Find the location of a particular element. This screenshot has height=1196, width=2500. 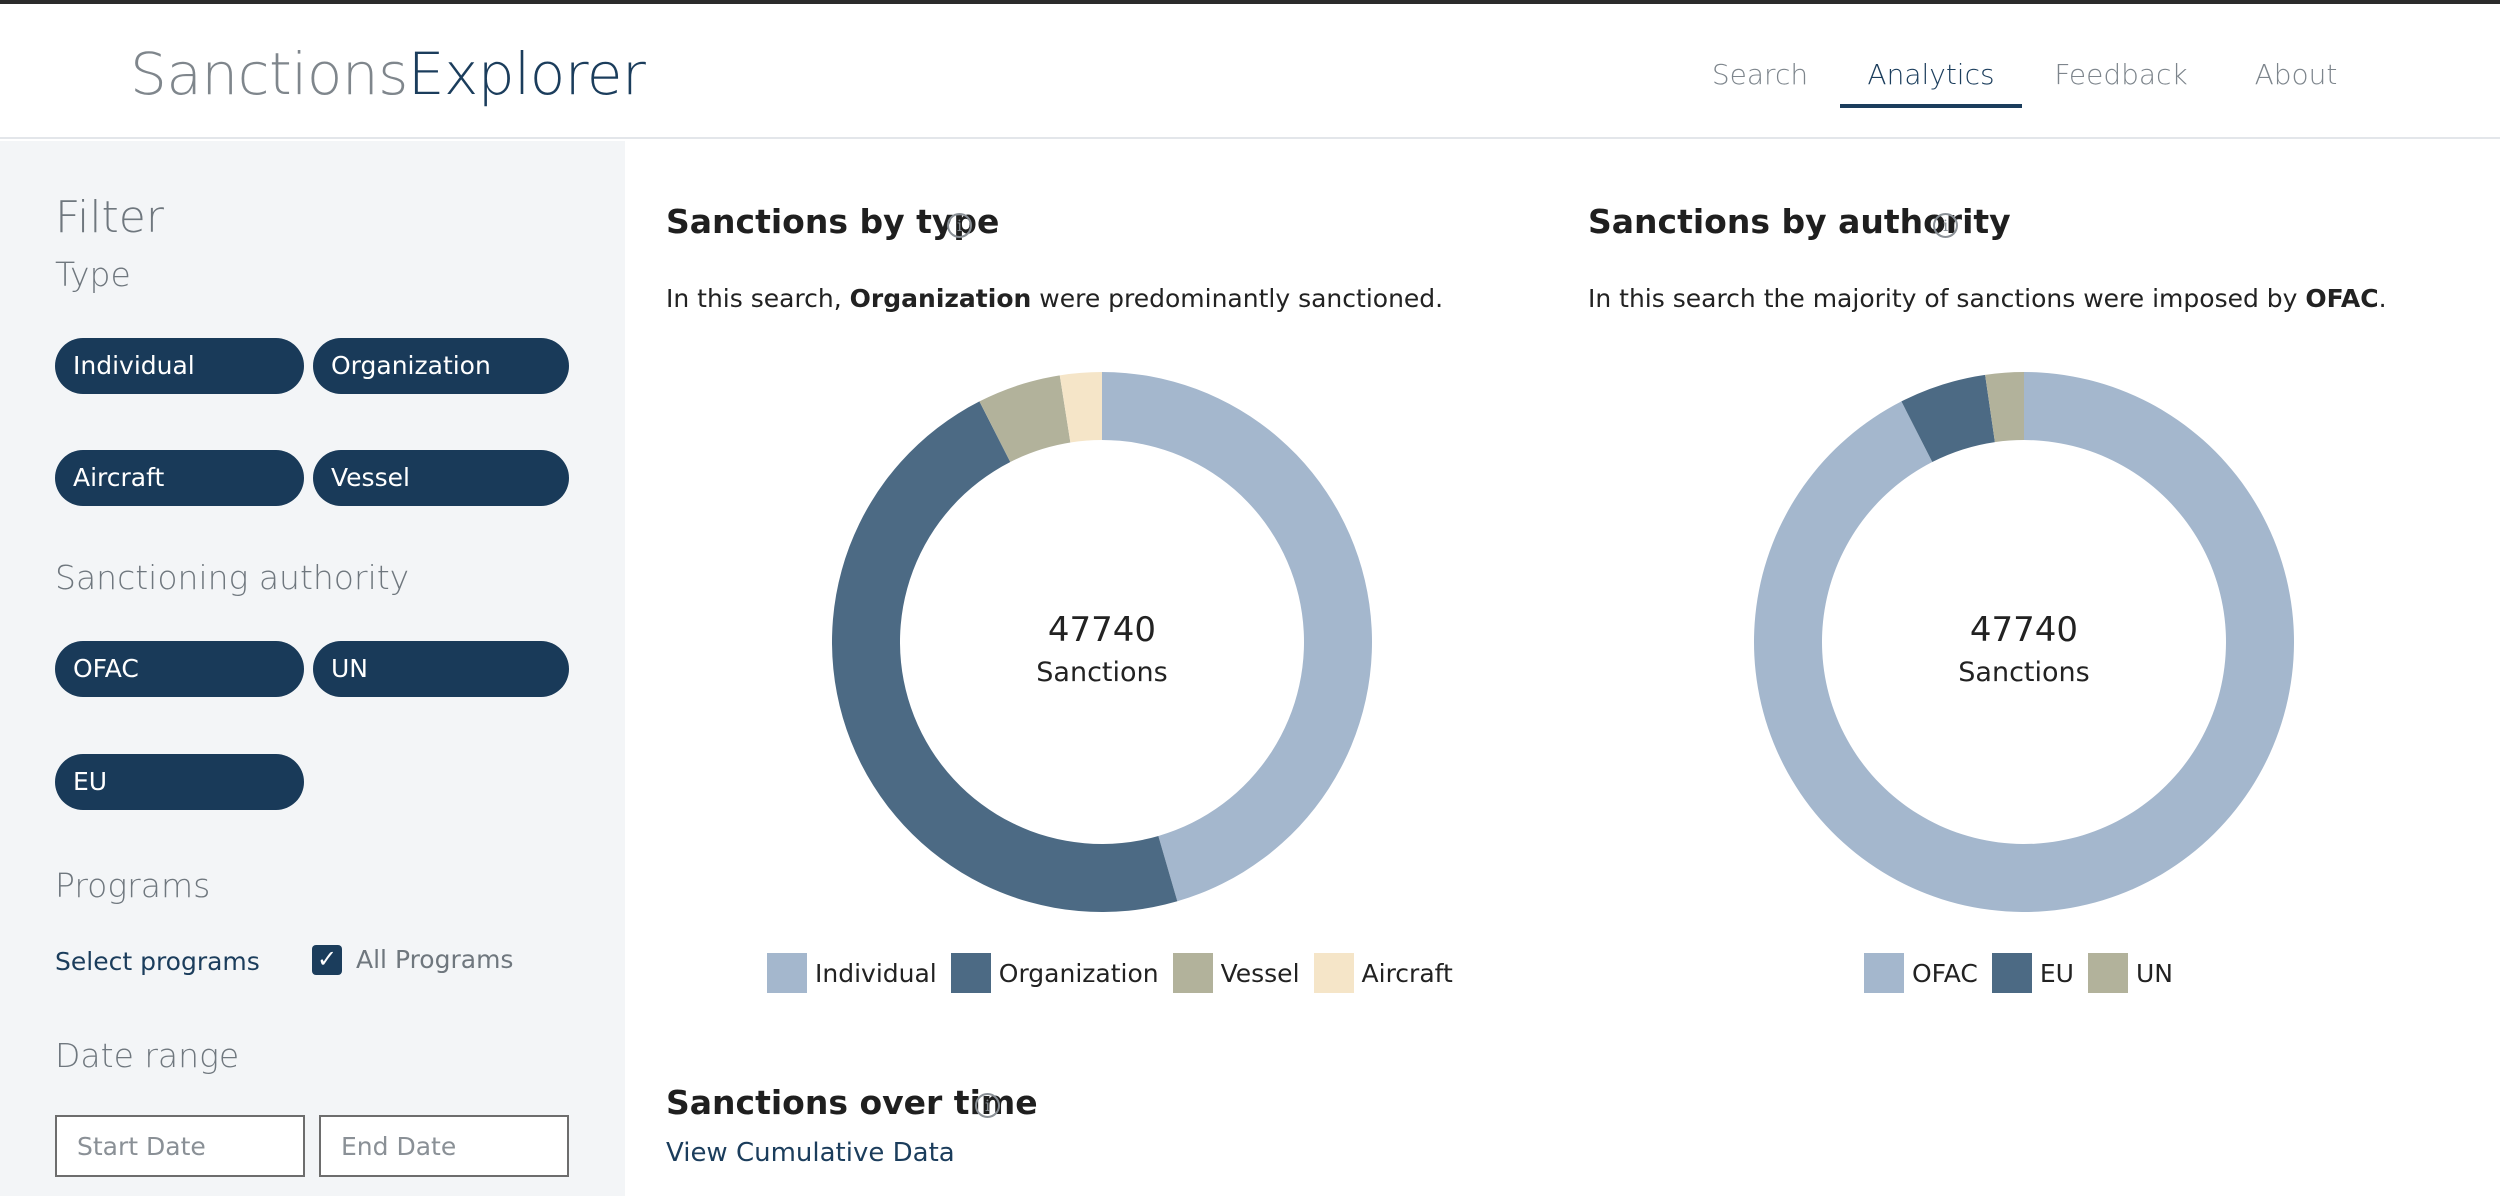

type-donut-chart is located at coordinates (1101, 642).